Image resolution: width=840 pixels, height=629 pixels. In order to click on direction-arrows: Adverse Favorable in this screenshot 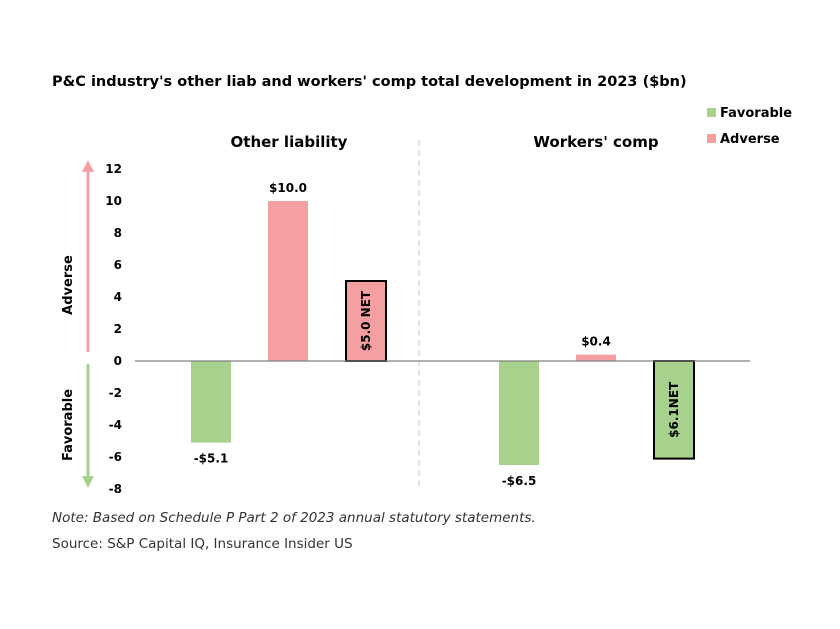, I will do `click(77, 324)`.